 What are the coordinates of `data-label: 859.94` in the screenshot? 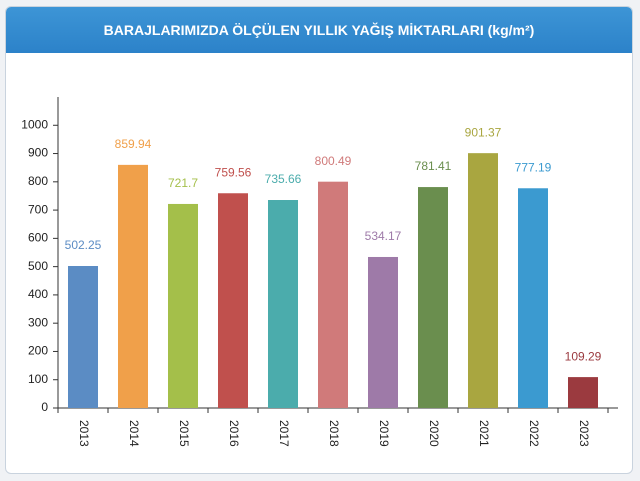 It's located at (133, 144).